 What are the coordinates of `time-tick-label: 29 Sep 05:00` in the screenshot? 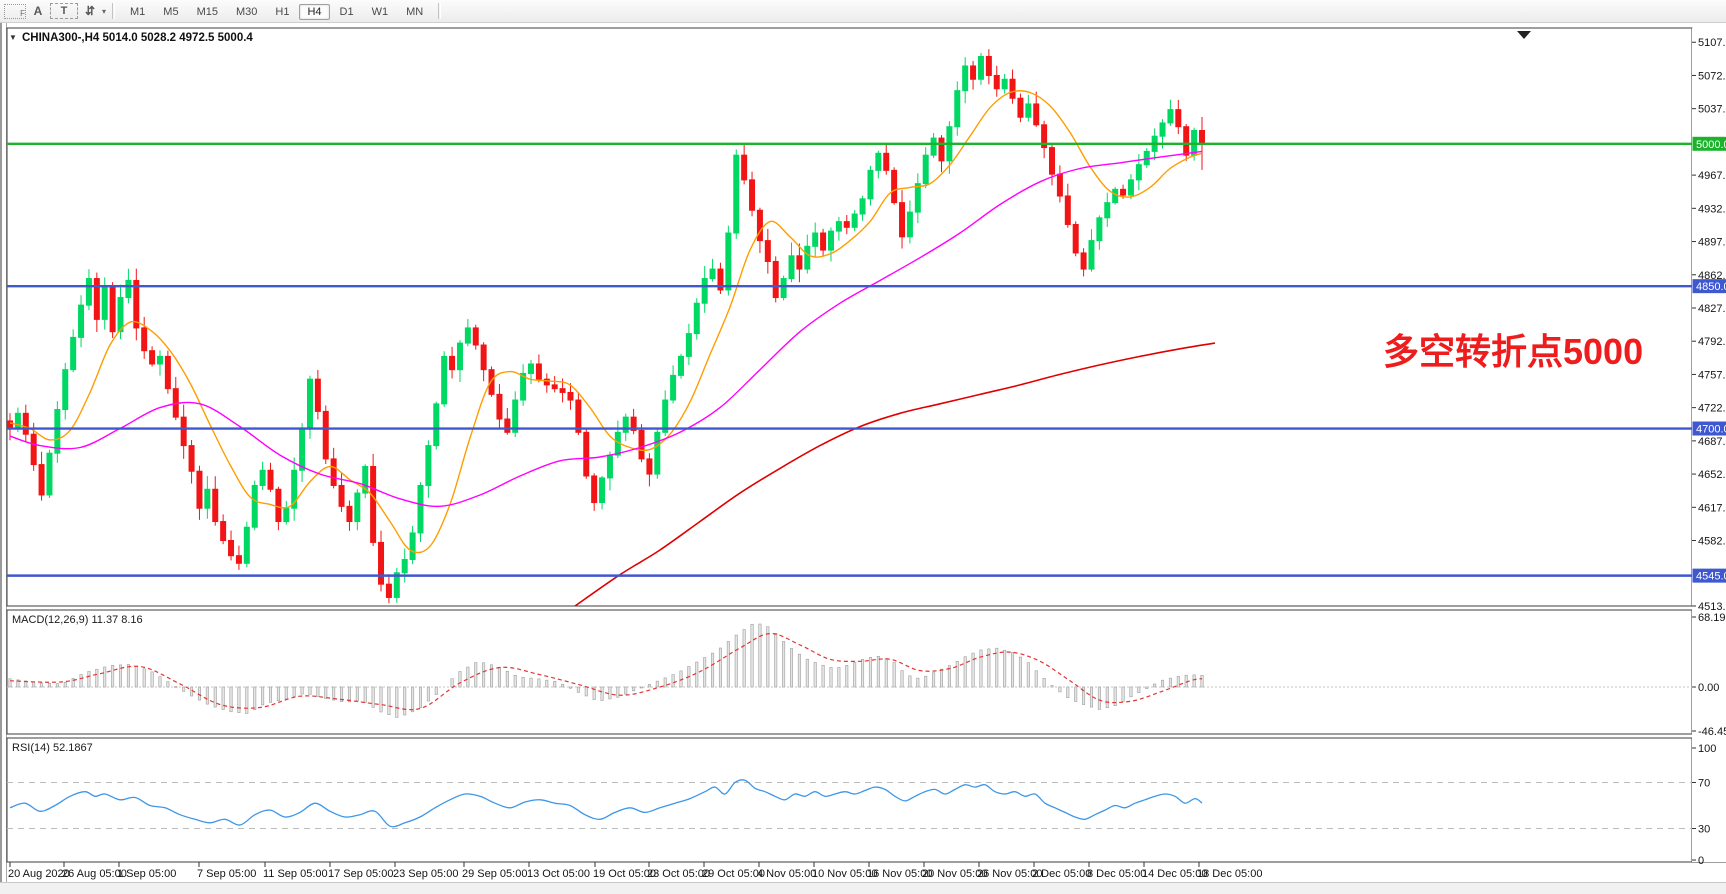 It's located at (494, 874).